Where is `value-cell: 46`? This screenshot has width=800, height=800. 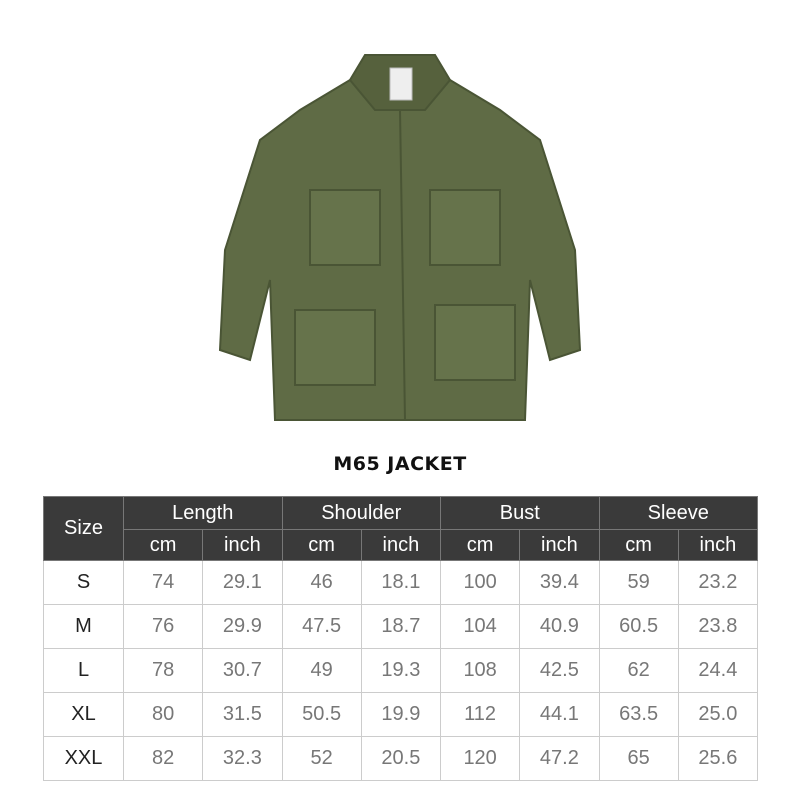 value-cell: 46 is located at coordinates (321, 582).